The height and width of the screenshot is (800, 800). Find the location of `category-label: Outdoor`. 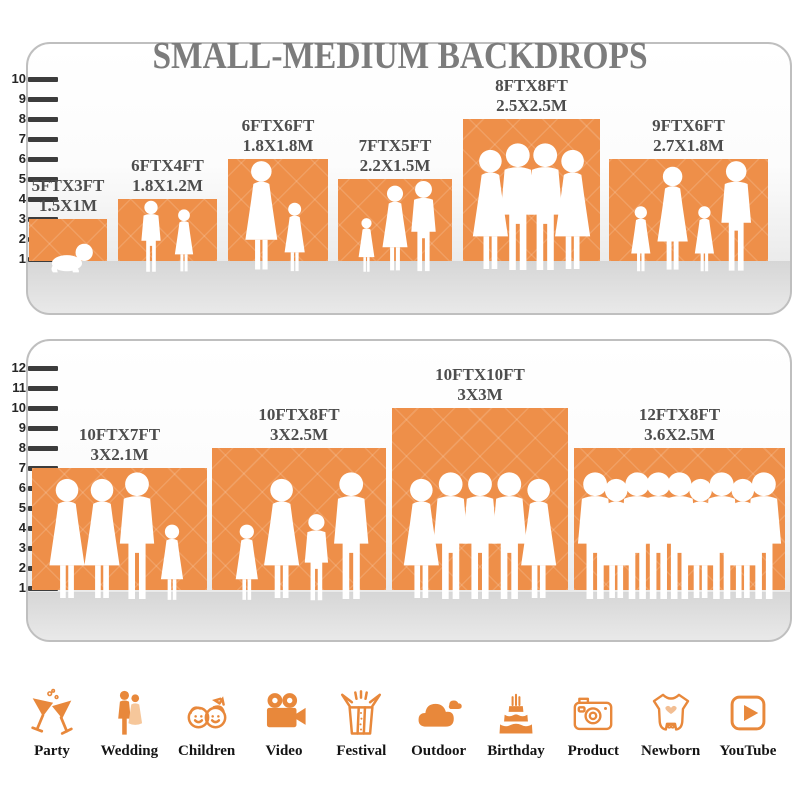

category-label: Outdoor is located at coordinates (439, 751).